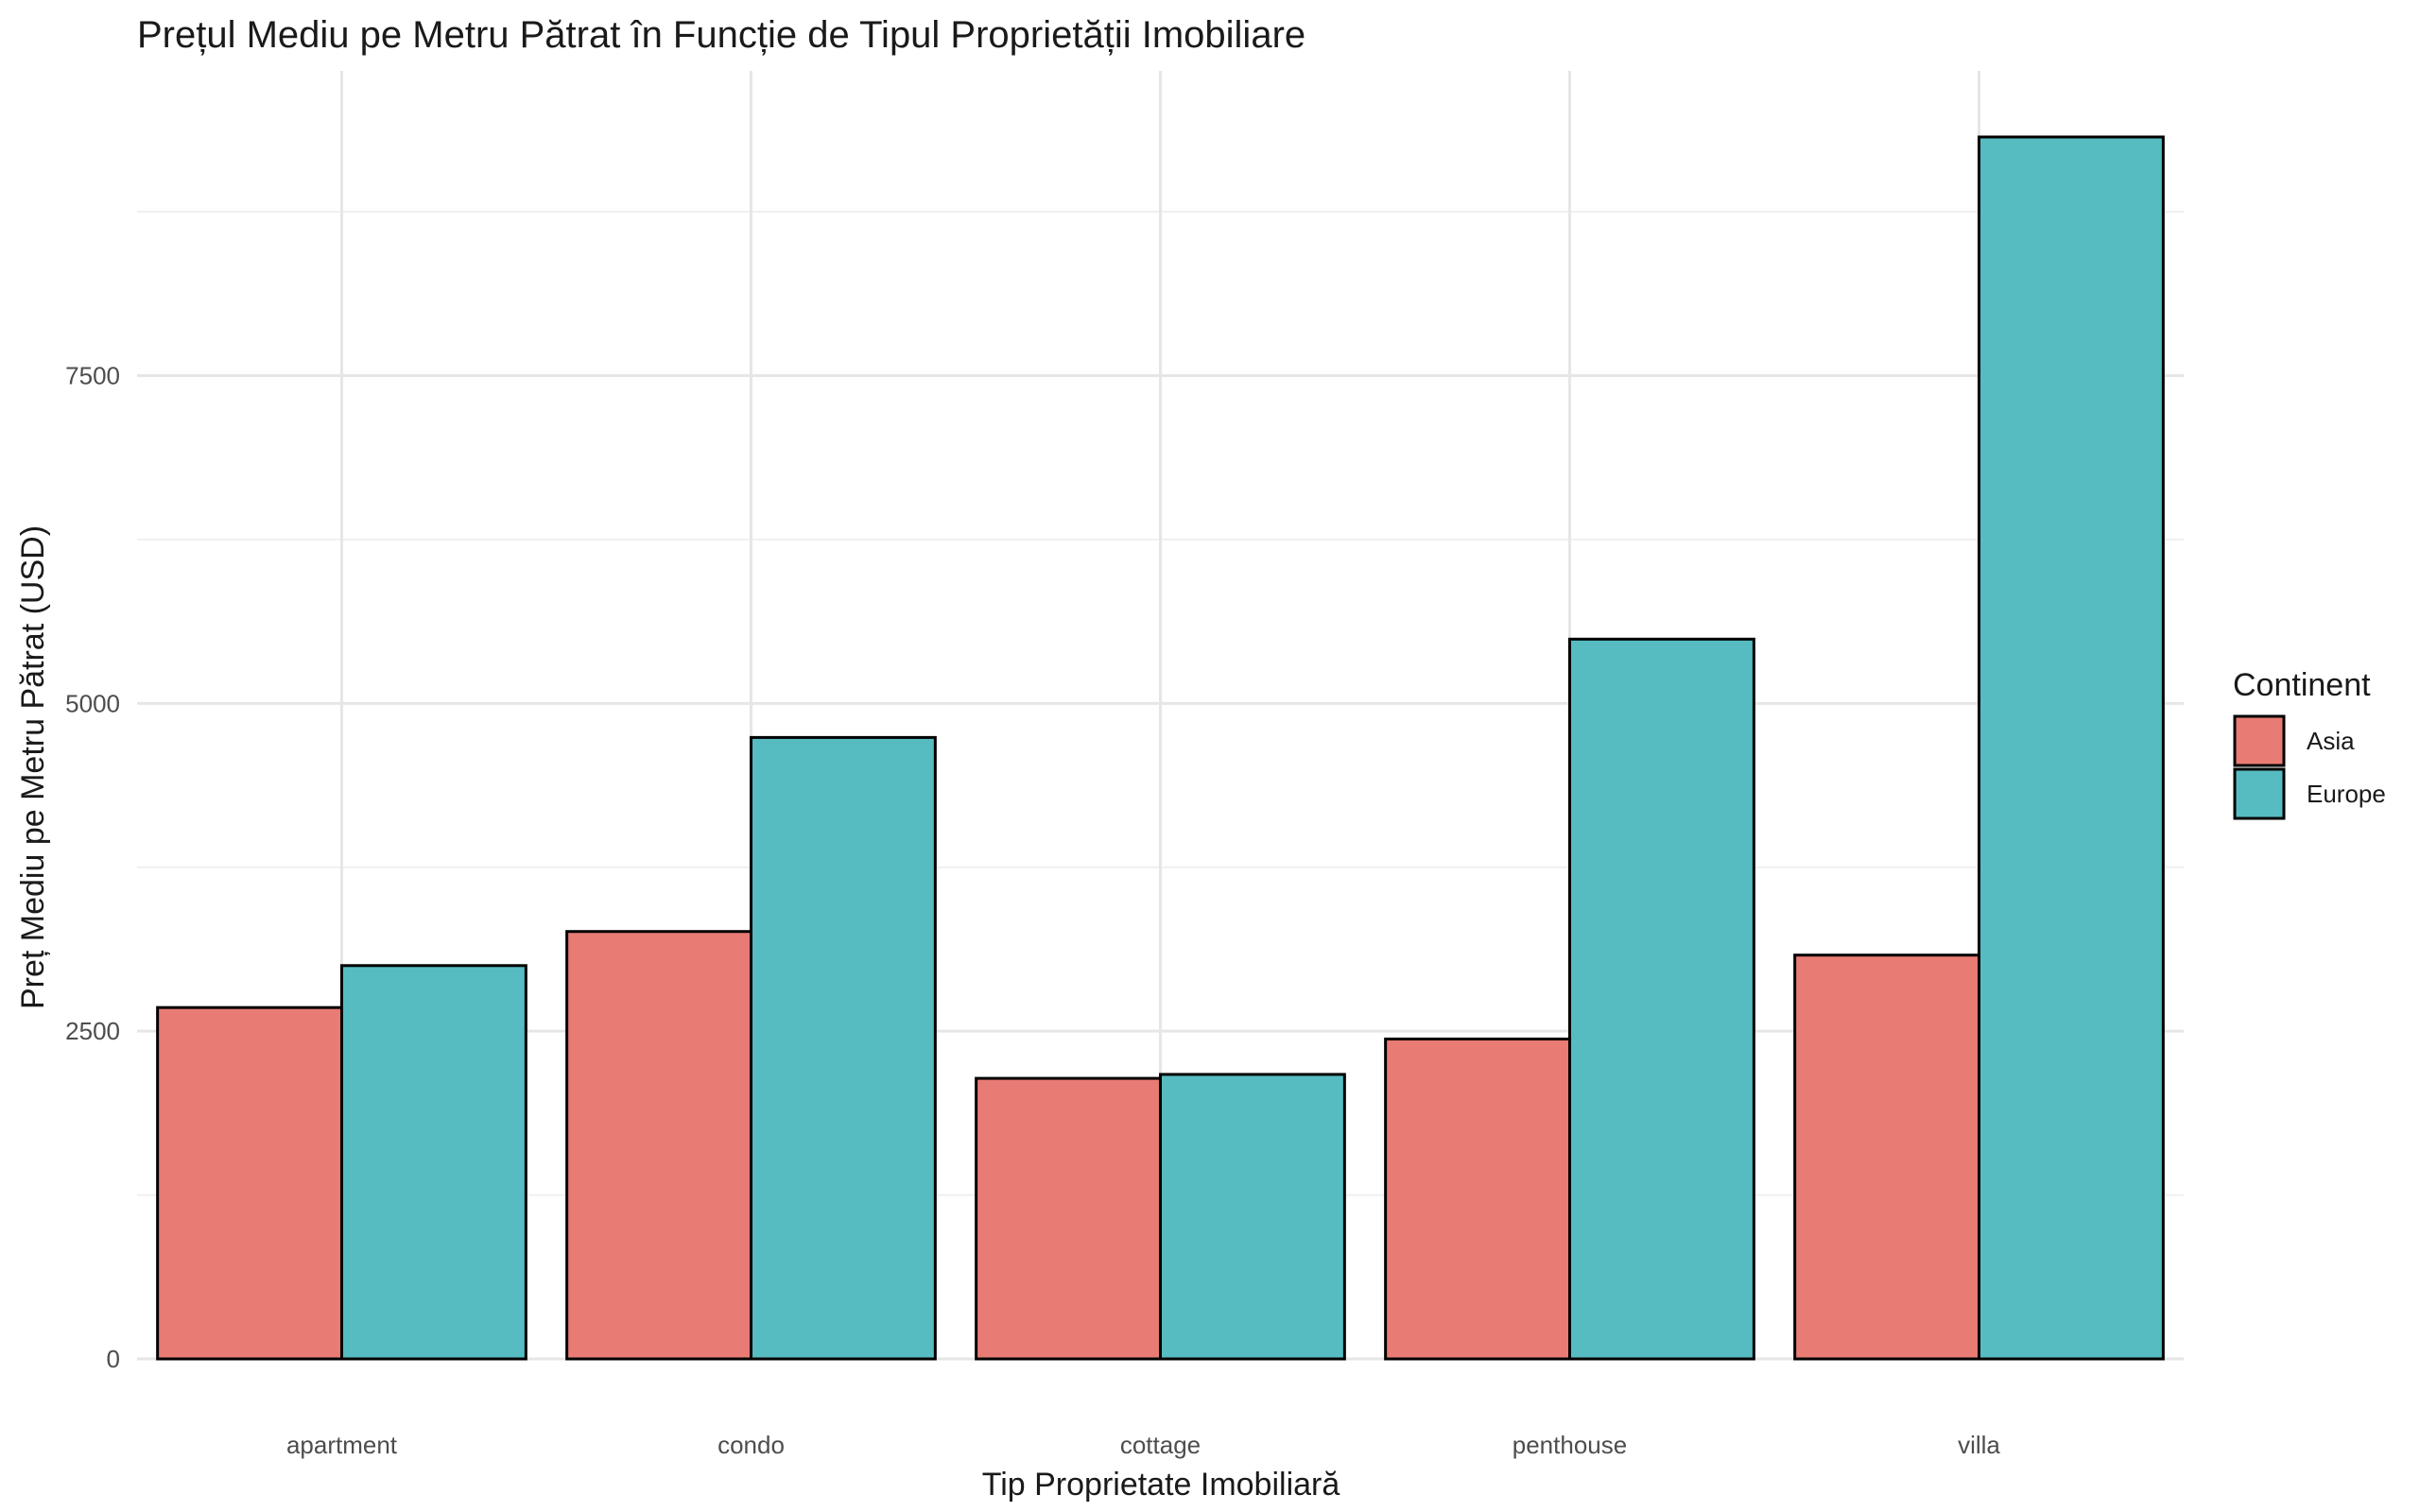 This screenshot has width=2420, height=1512. I want to click on legend-label-asia: Asia, so click(2331, 741).